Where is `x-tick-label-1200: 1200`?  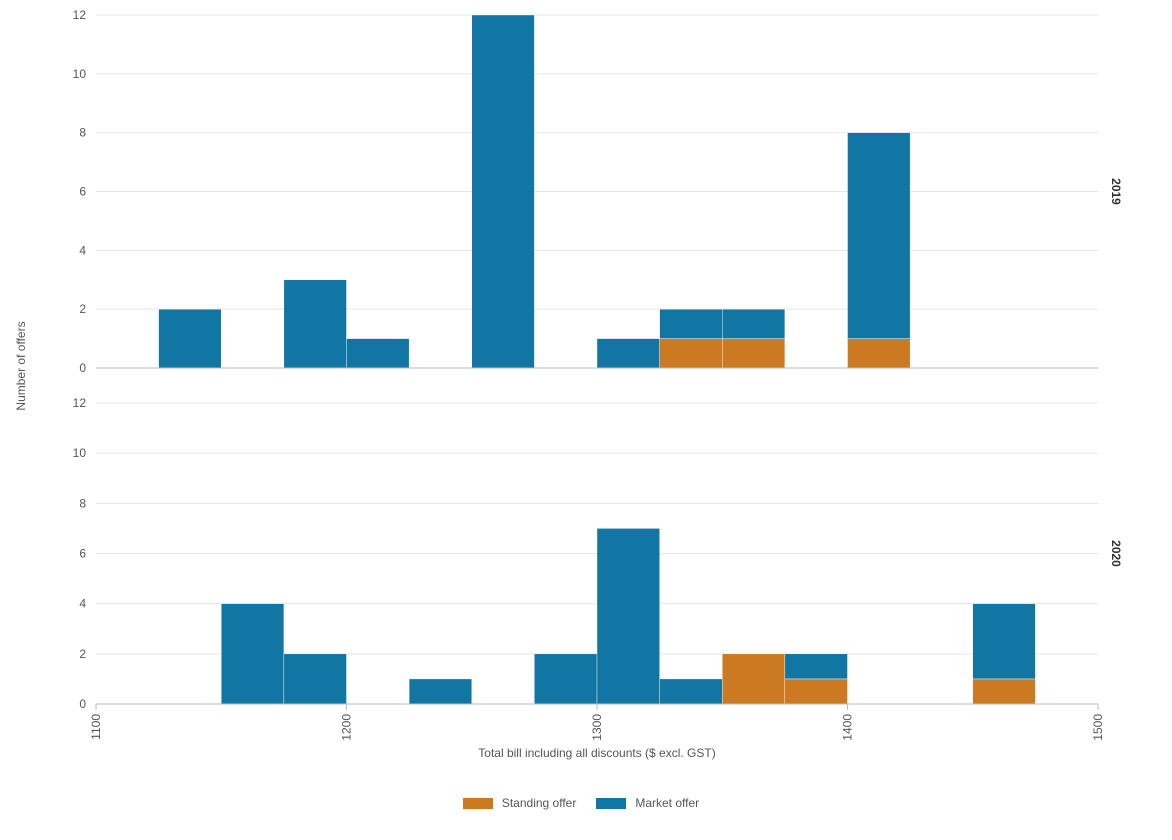 x-tick-label-1200: 1200 is located at coordinates (347, 727).